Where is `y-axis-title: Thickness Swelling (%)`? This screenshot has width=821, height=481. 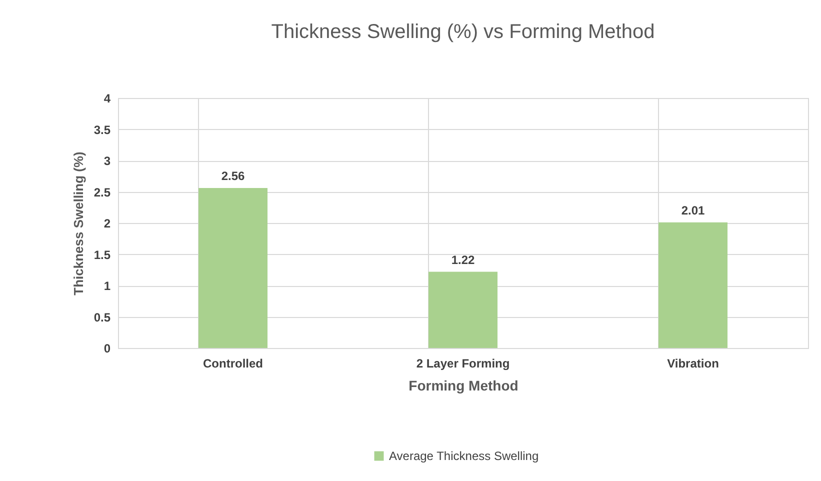
y-axis-title: Thickness Swelling (%) is located at coordinates (78, 224).